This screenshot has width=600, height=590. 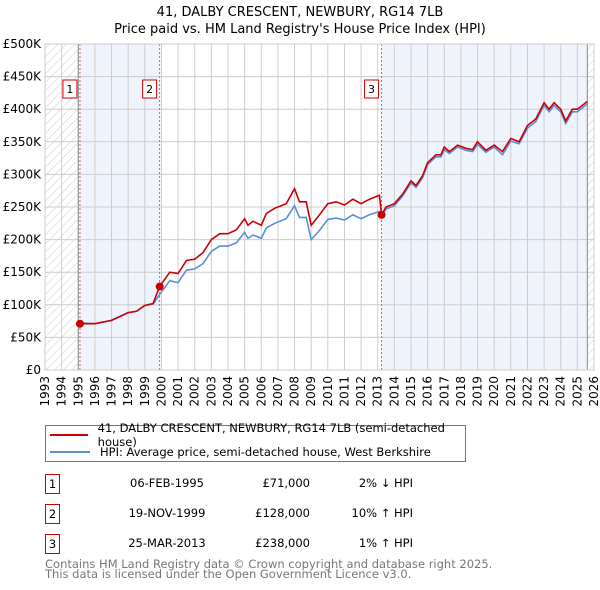 I want to click on x-tick-label: 2010, so click(x=328, y=391).